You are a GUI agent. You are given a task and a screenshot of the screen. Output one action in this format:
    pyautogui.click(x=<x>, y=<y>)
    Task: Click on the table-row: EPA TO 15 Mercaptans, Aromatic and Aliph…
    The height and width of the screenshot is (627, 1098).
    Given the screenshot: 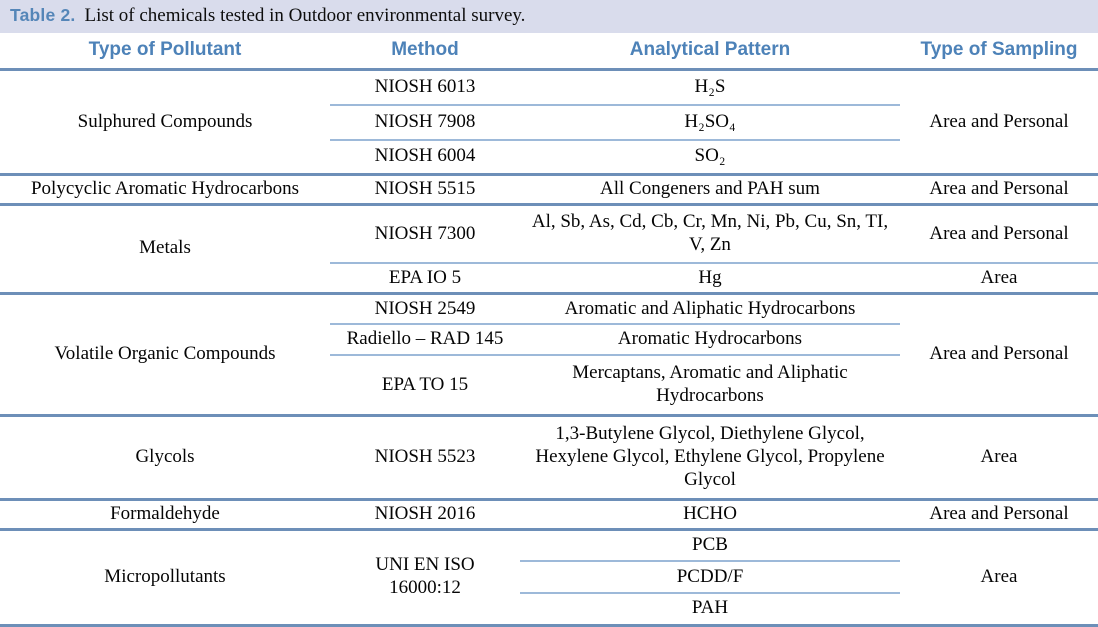 What is the action you would take?
    pyautogui.click(x=549, y=386)
    